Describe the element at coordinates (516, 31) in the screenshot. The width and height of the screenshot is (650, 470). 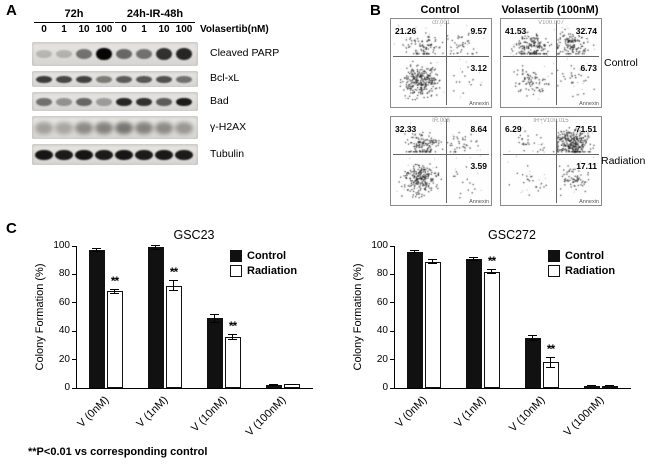
I see `quadrant-value-upper-left: 41.53` at that location.